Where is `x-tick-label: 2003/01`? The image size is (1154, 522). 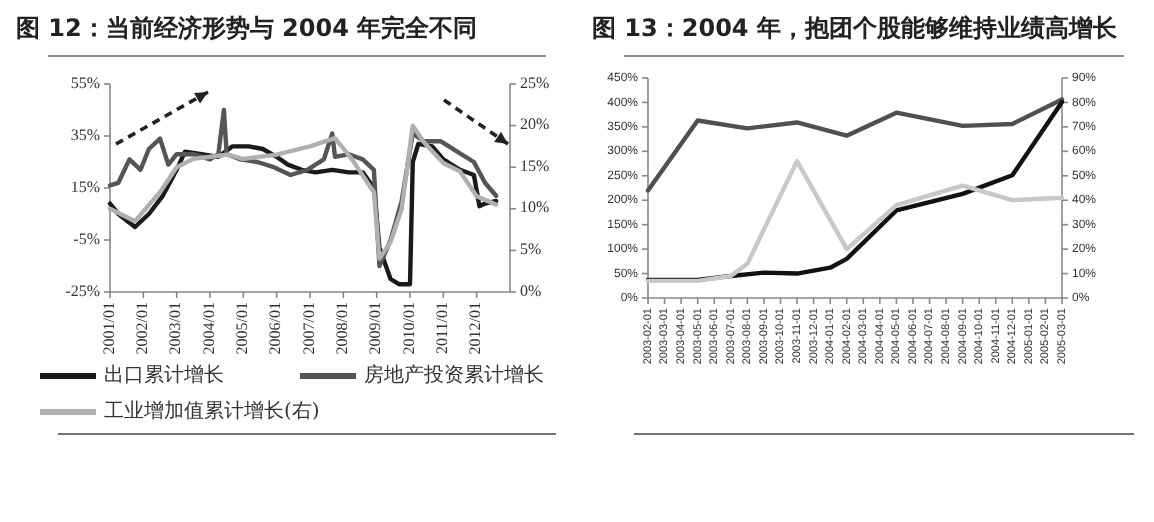
x-tick-label: 2003/01 is located at coordinates (175, 328).